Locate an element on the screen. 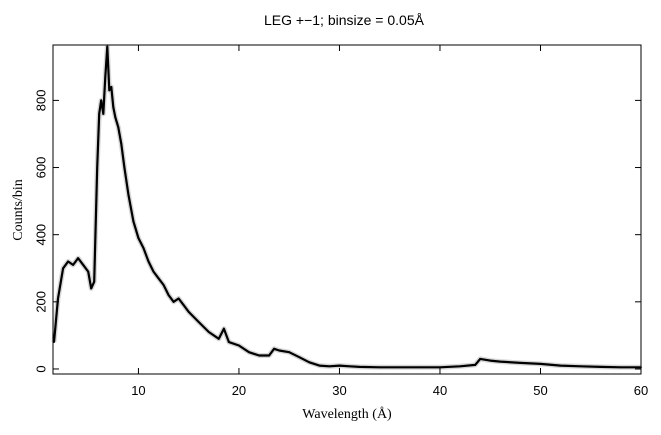  y-tick-label: 400 is located at coordinates (41, 235).